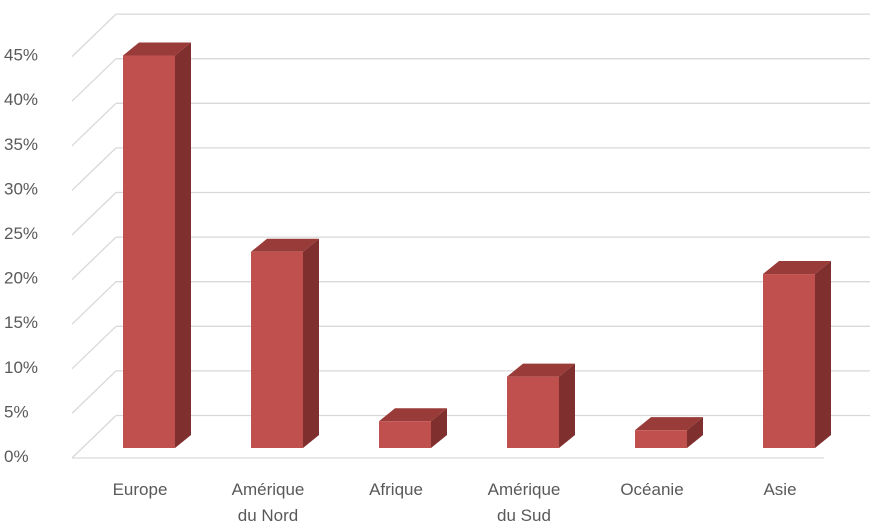 This screenshot has height=524, width=872. What do you see at coordinates (21, 367) in the screenshot?
I see `y-tick-label: 10%` at bounding box center [21, 367].